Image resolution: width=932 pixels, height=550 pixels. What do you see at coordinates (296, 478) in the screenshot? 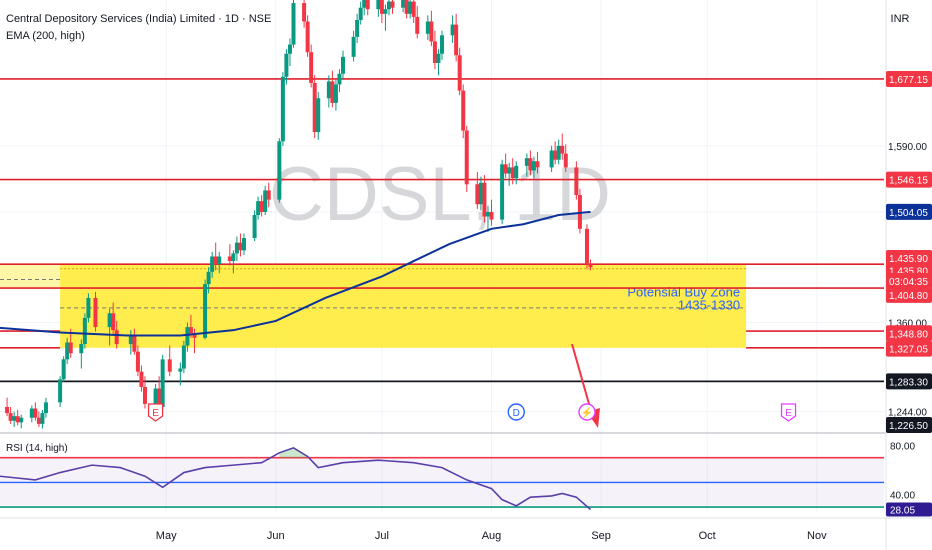
I see `rsi-line` at bounding box center [296, 478].